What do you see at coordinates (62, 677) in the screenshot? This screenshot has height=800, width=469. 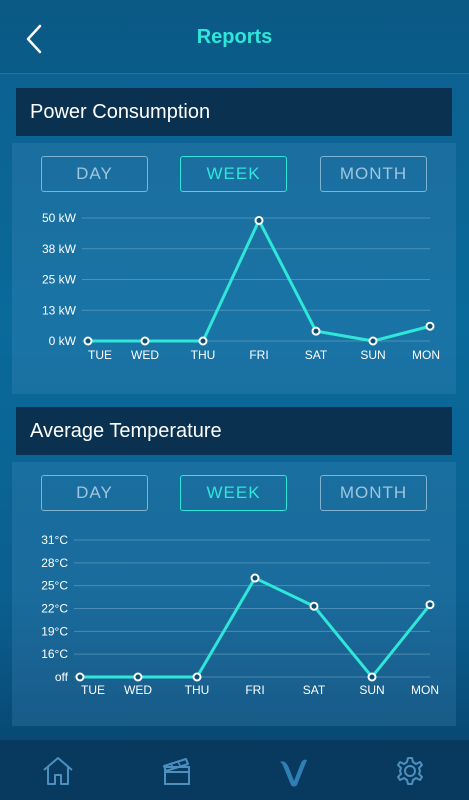 I see `temp-y-tick-label: off` at bounding box center [62, 677].